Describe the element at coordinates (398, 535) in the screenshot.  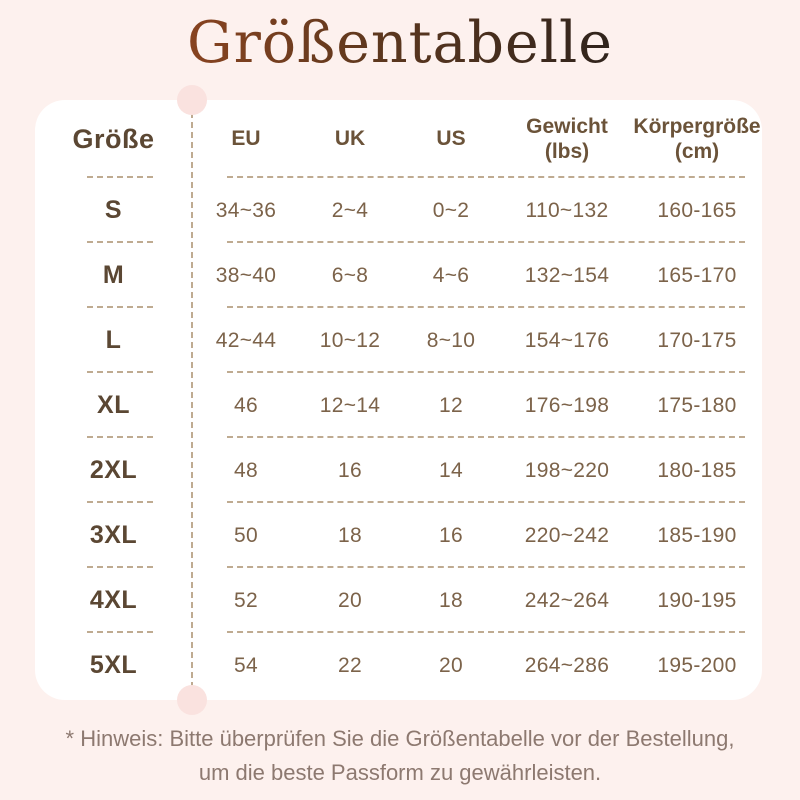
I see `table-row-3xl: 3XL 50 18 16 220~242 185-190` at that location.